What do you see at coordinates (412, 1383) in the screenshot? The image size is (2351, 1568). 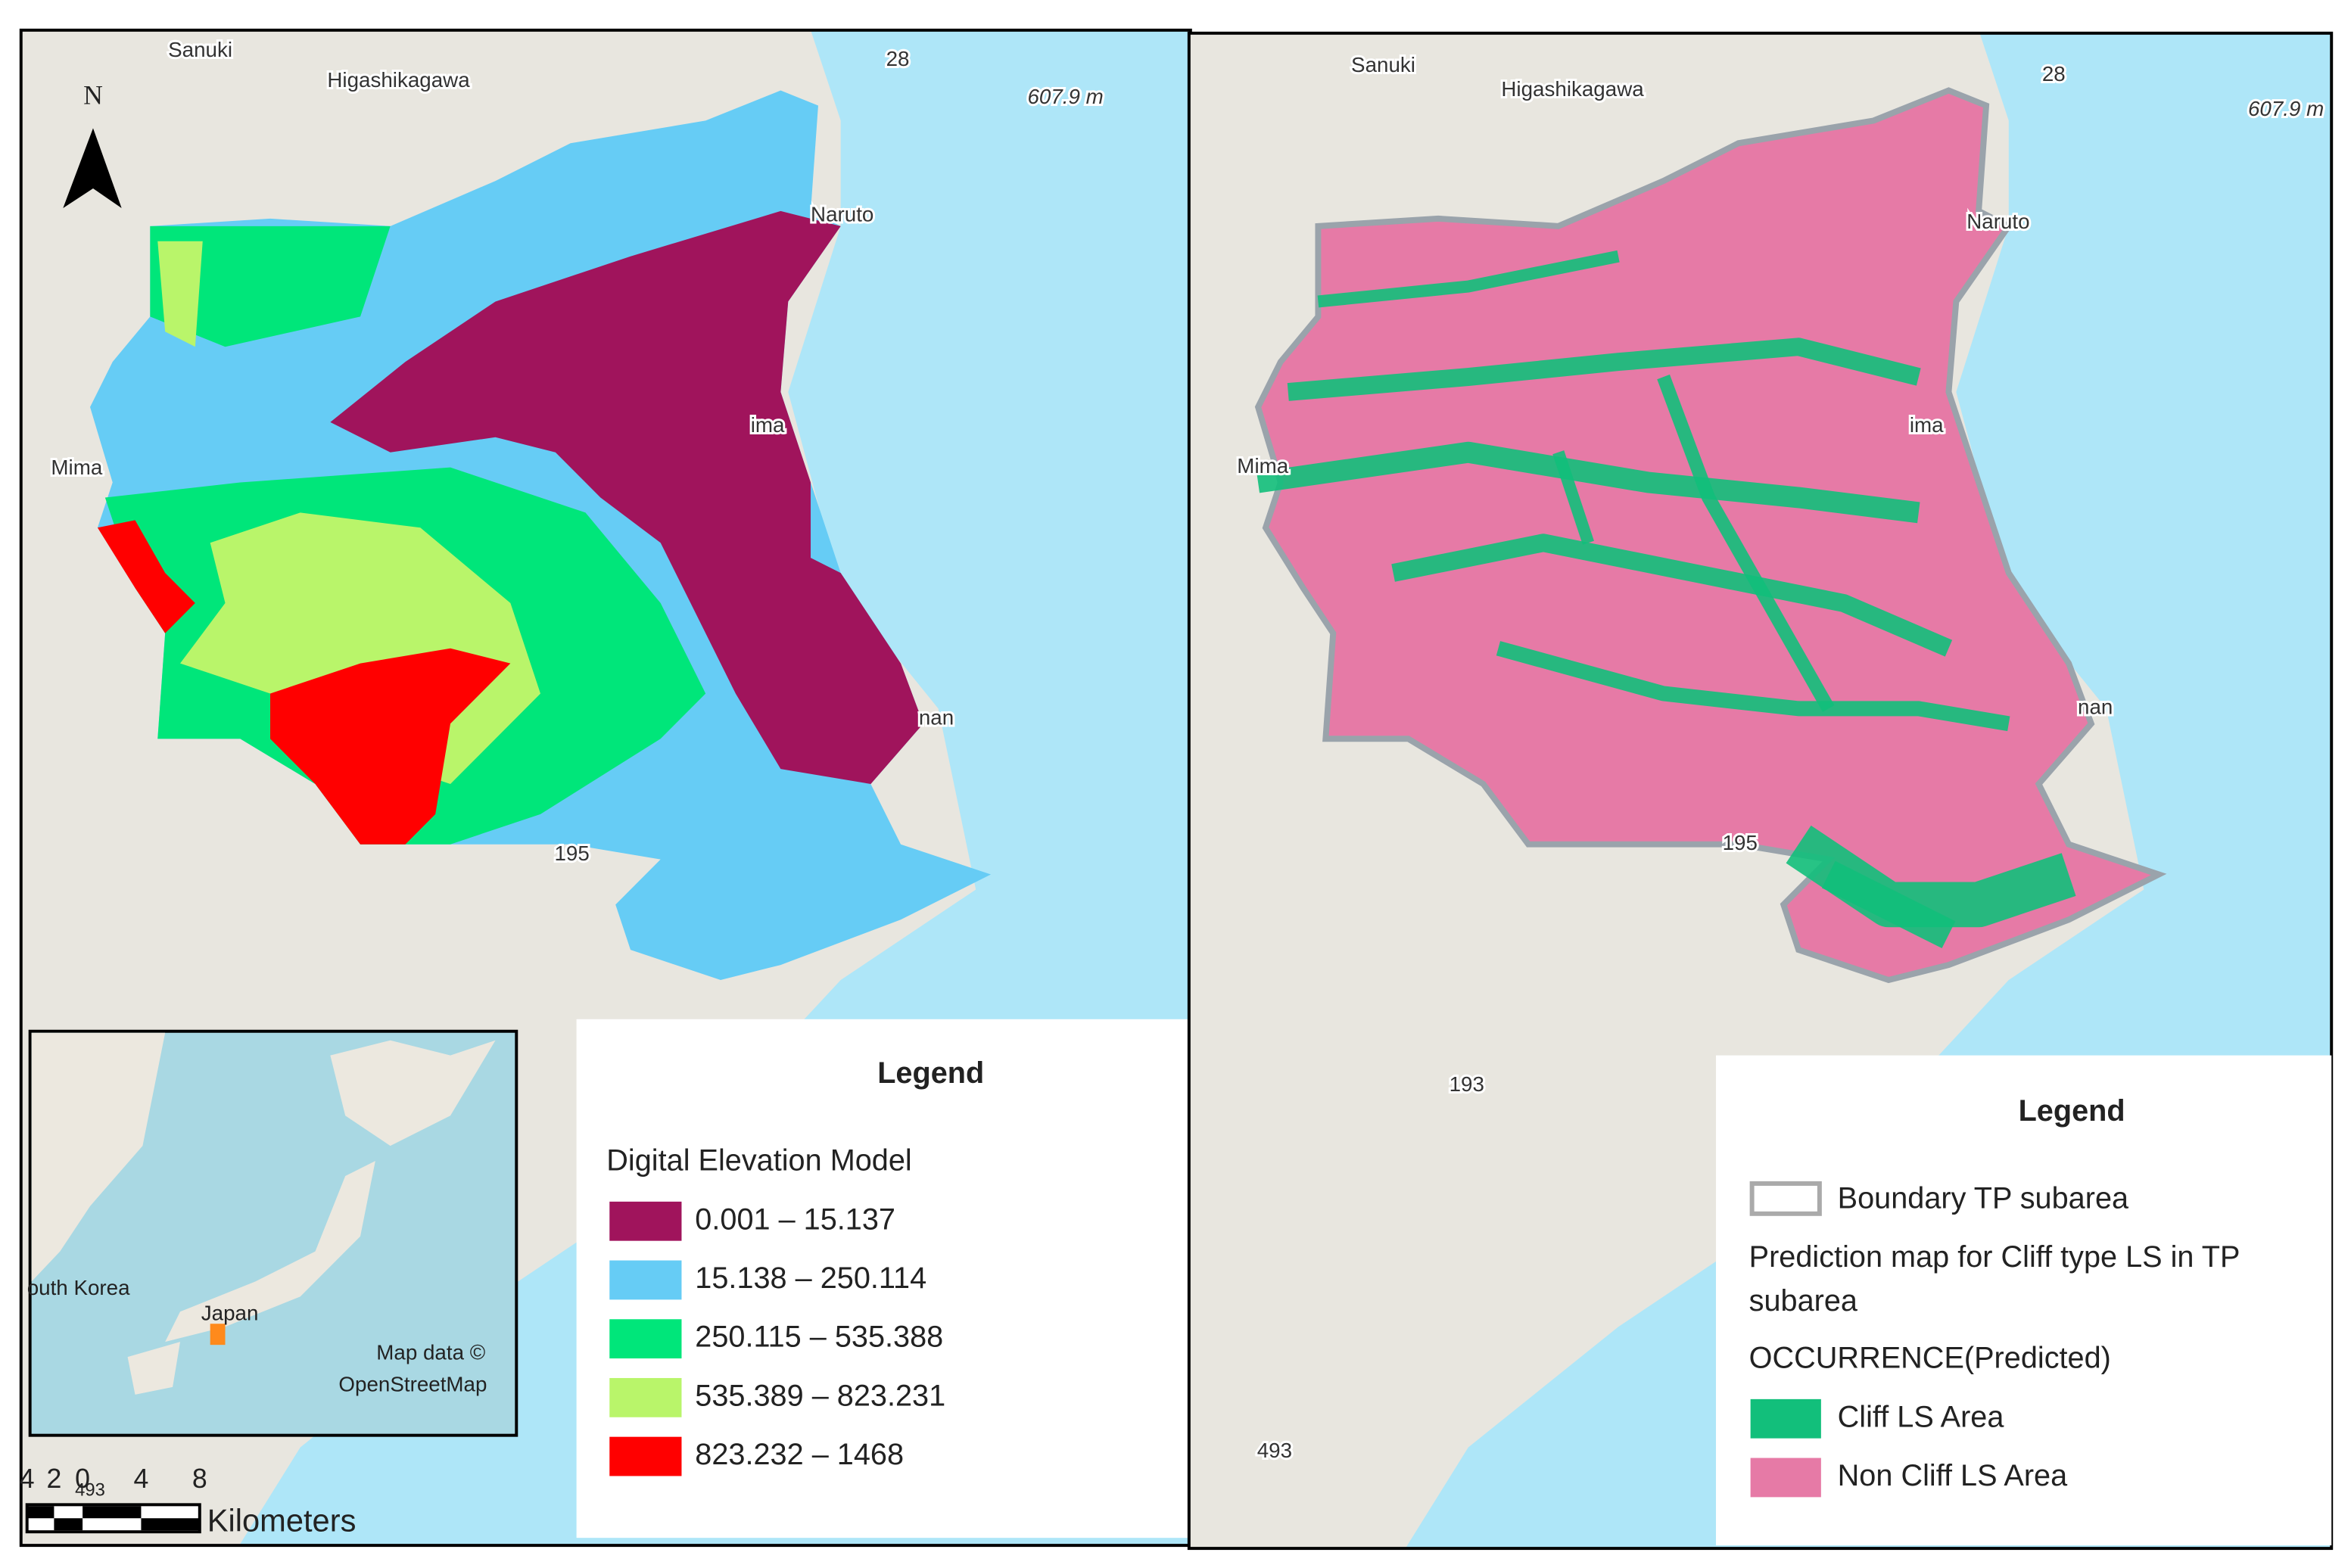 I see `credit: OpenStreetMap` at bounding box center [412, 1383].